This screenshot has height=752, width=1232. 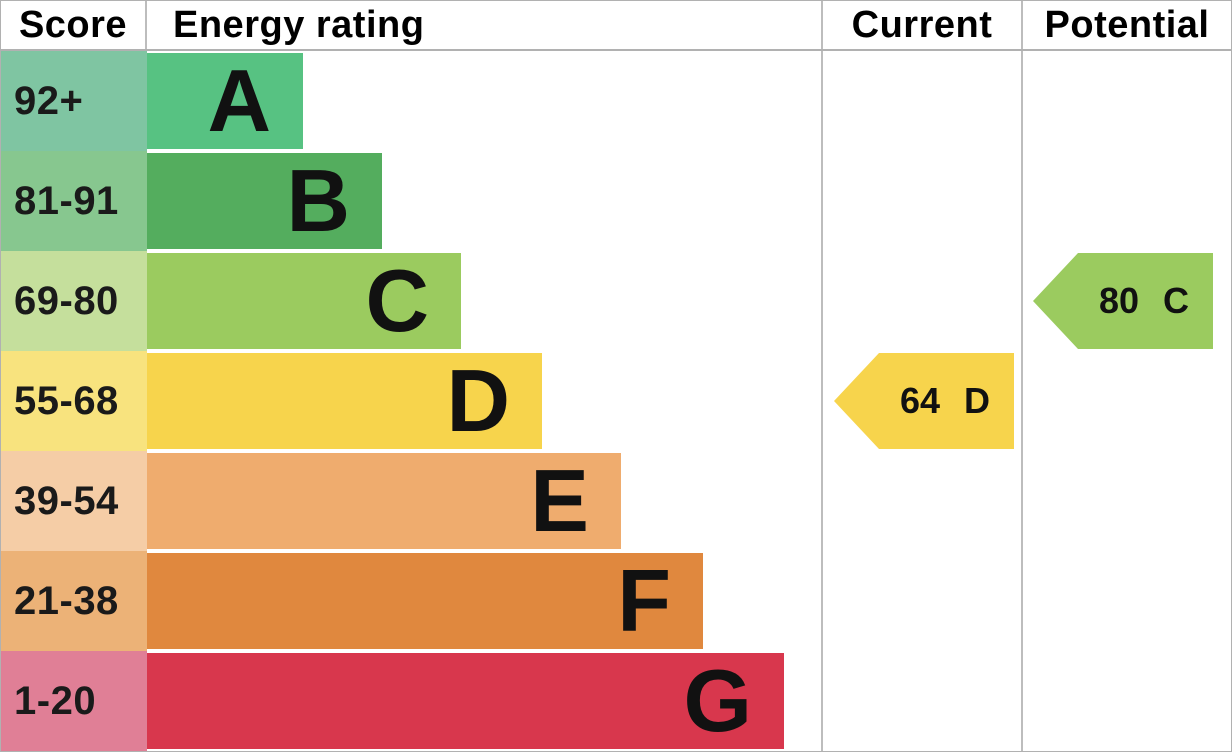 What do you see at coordinates (74, 301) in the screenshot?
I see `score-range-label: 69-80` at bounding box center [74, 301].